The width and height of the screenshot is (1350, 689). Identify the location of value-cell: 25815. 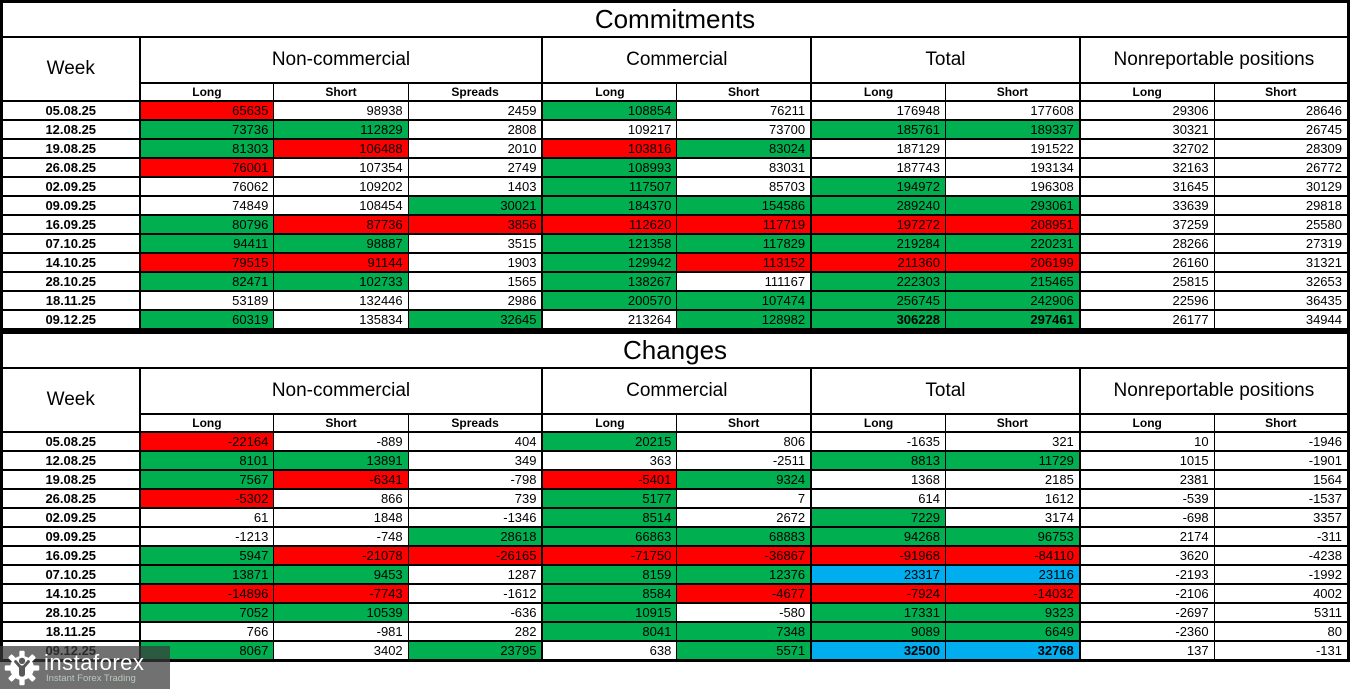
(1146, 281).